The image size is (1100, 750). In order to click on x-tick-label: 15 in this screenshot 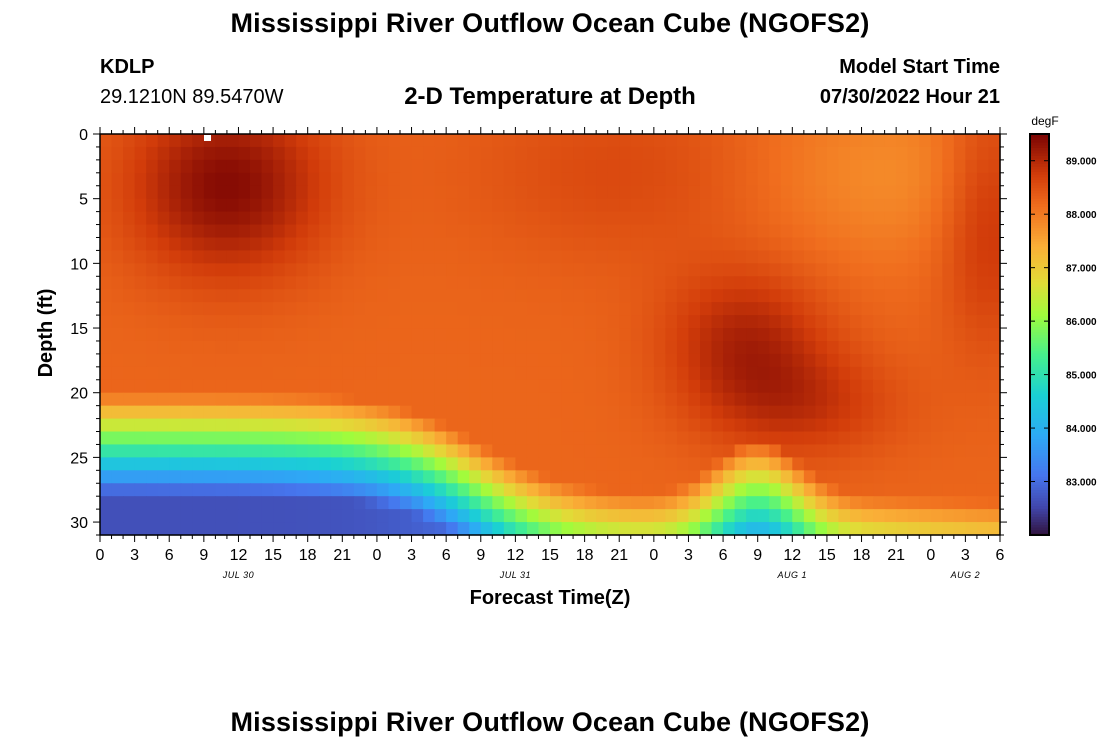, I will do `click(550, 555)`.